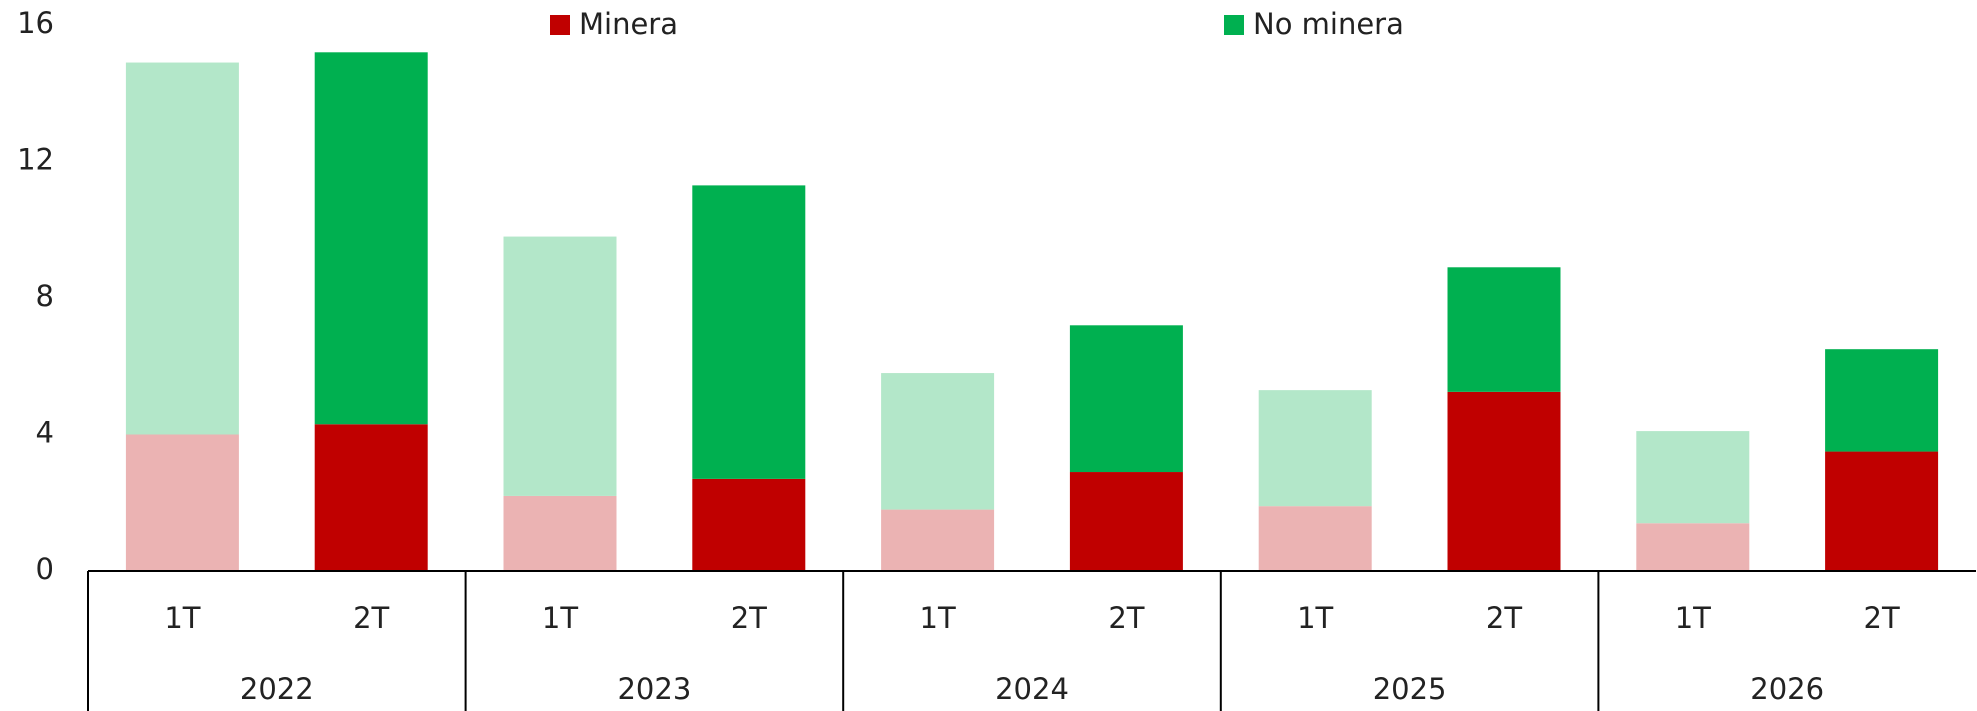  I want to click on group-label: 2024, so click(1032, 689).